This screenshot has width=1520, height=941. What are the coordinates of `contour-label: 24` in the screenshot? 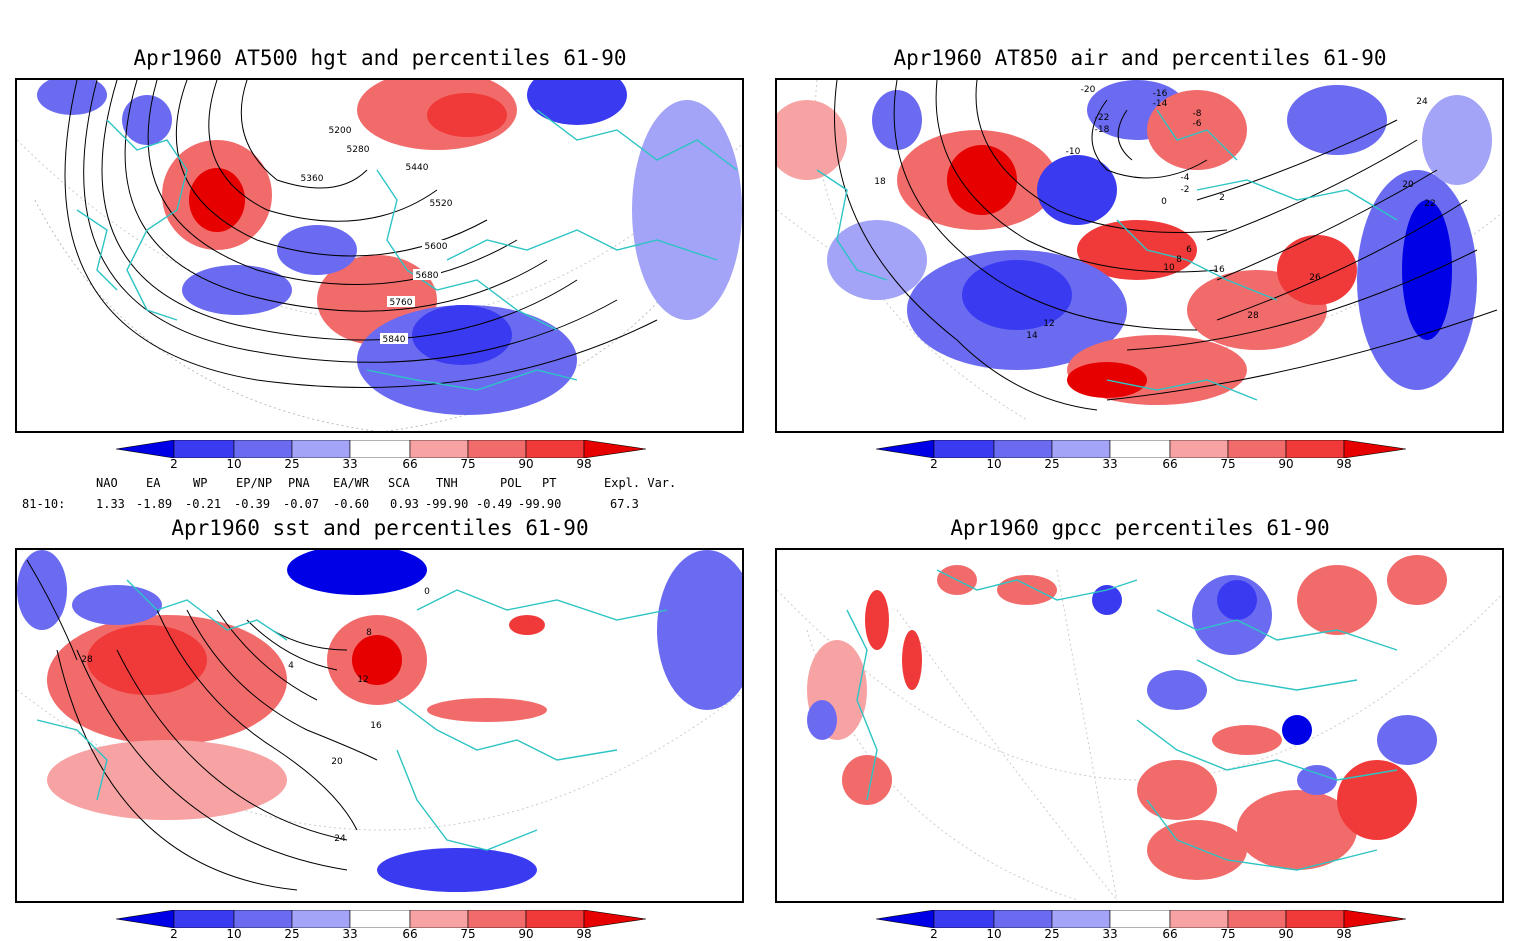 It's located at (1422, 102).